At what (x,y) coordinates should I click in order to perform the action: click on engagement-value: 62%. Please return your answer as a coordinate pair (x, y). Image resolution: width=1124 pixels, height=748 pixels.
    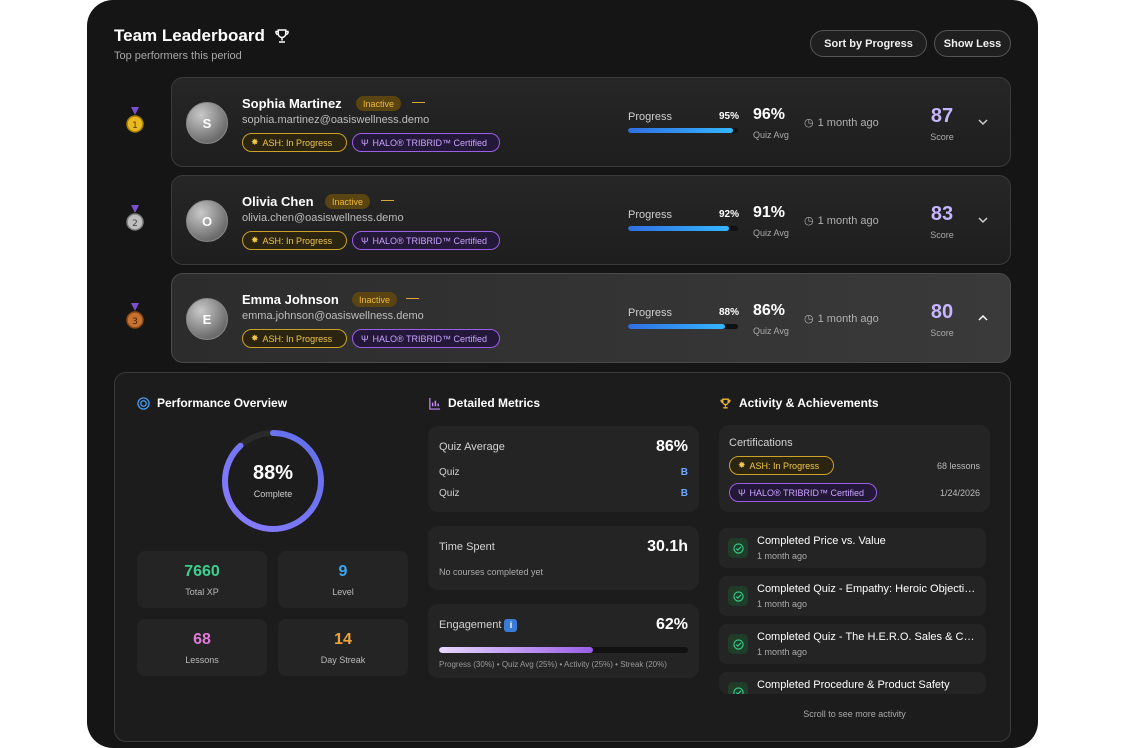
    Looking at the image, I should click on (671, 624).